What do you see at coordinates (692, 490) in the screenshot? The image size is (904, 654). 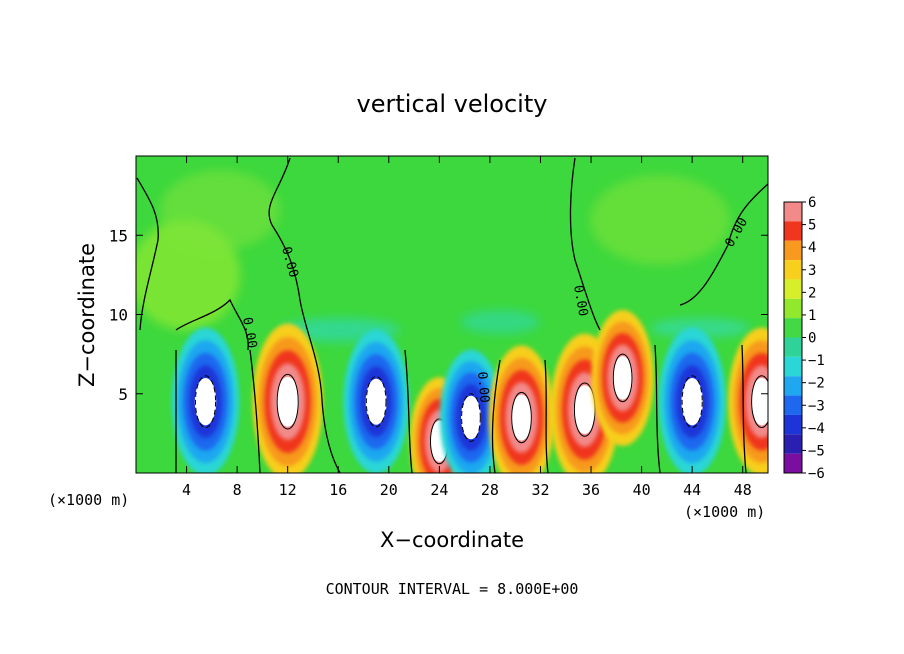 I see `x-tick-label: 44` at bounding box center [692, 490].